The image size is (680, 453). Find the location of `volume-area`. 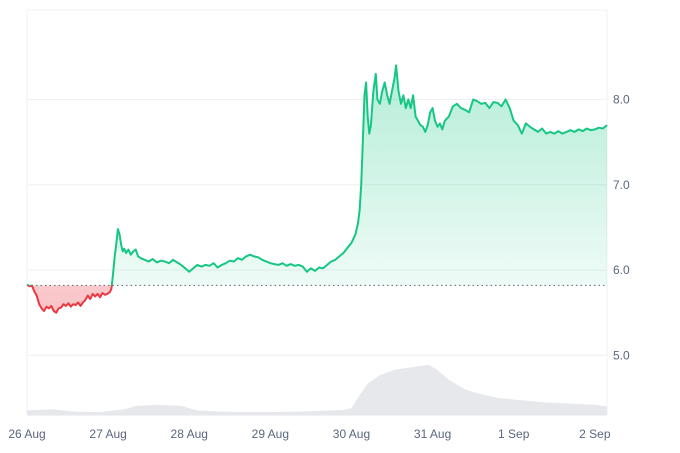

volume-area is located at coordinates (317, 389).